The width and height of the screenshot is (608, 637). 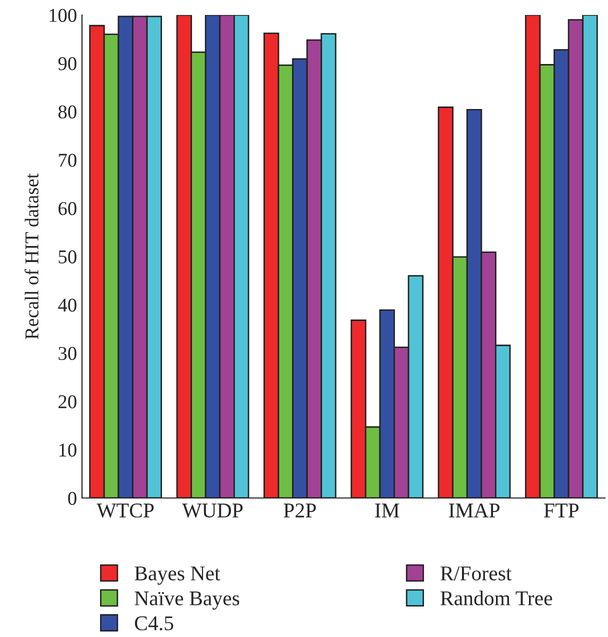 I want to click on y-tick-label: 40, so click(x=67, y=305).